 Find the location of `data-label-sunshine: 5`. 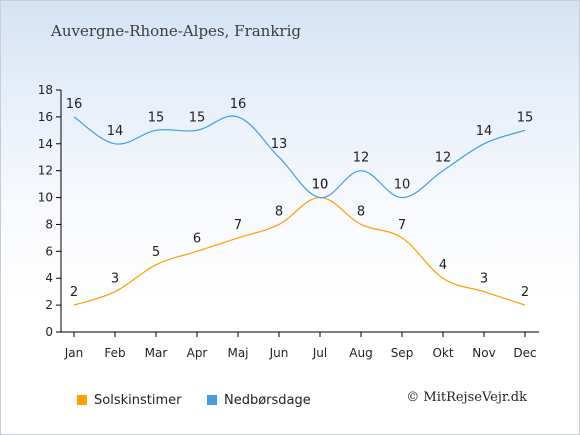

data-label-sunshine: 5 is located at coordinates (156, 252).